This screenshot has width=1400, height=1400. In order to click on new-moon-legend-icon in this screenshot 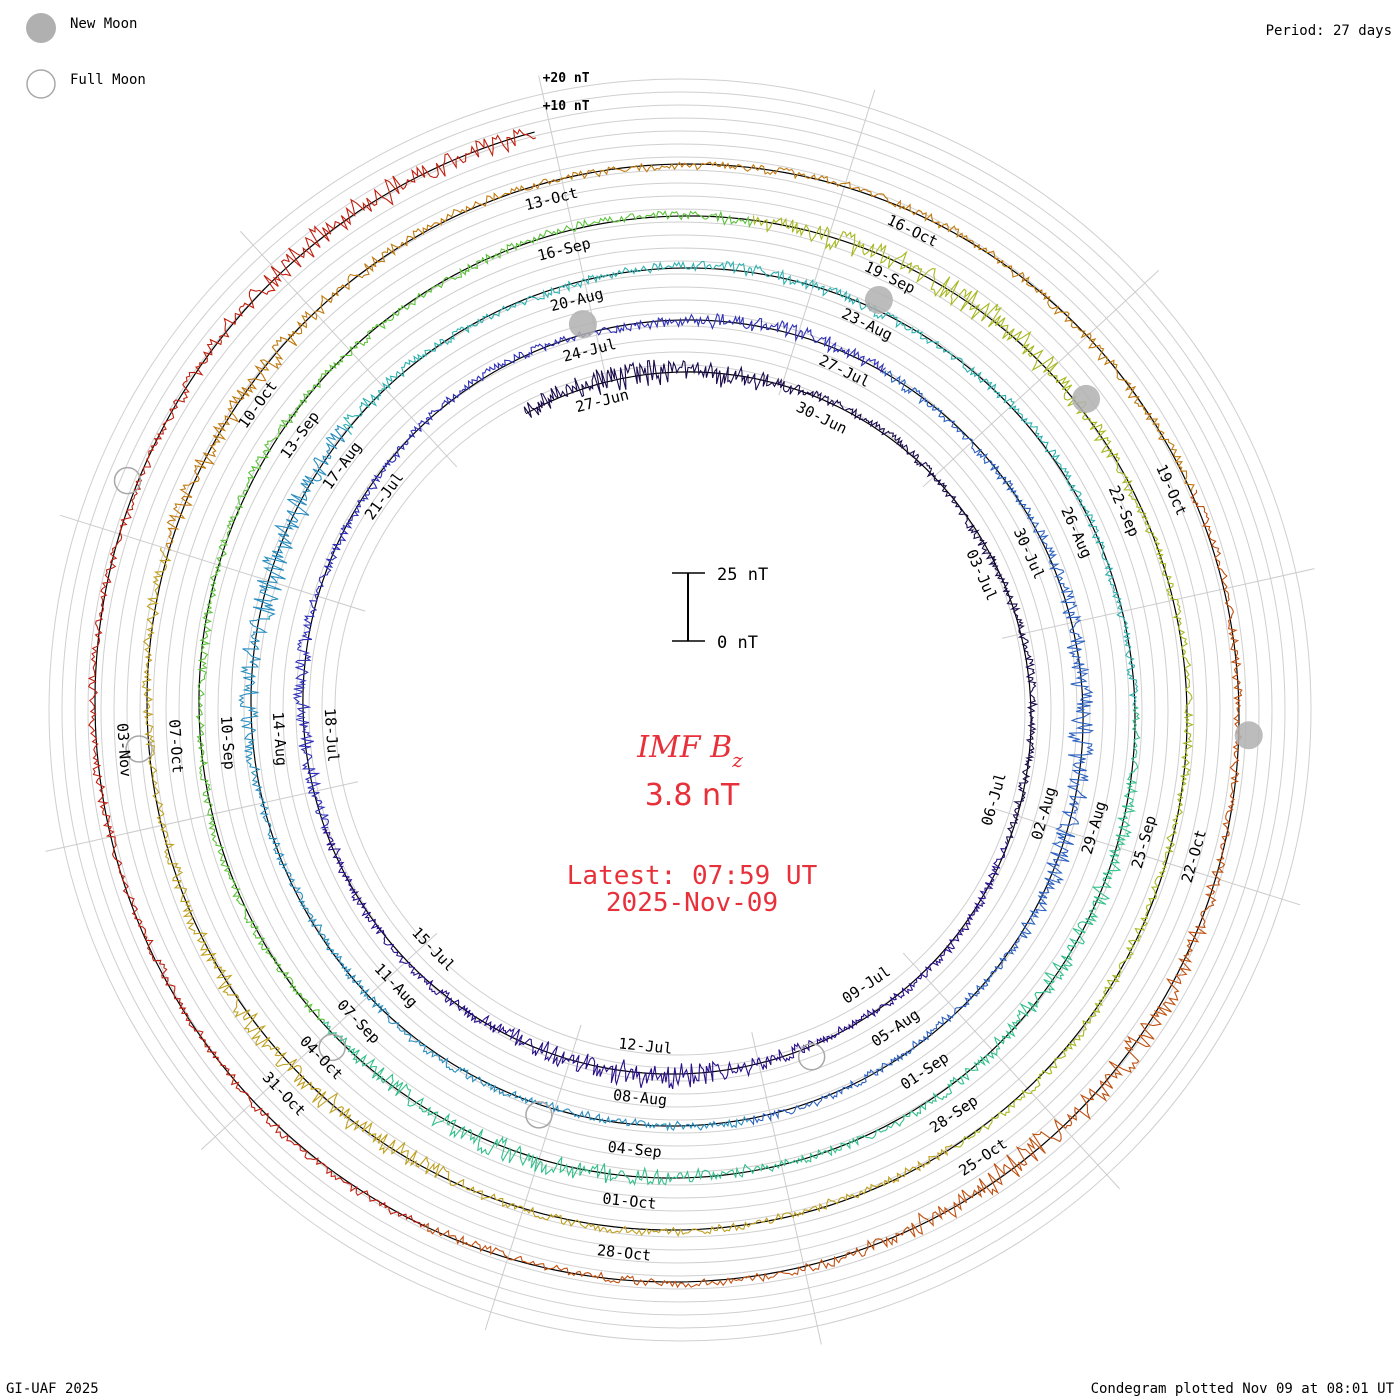, I will do `click(41, 28)`.